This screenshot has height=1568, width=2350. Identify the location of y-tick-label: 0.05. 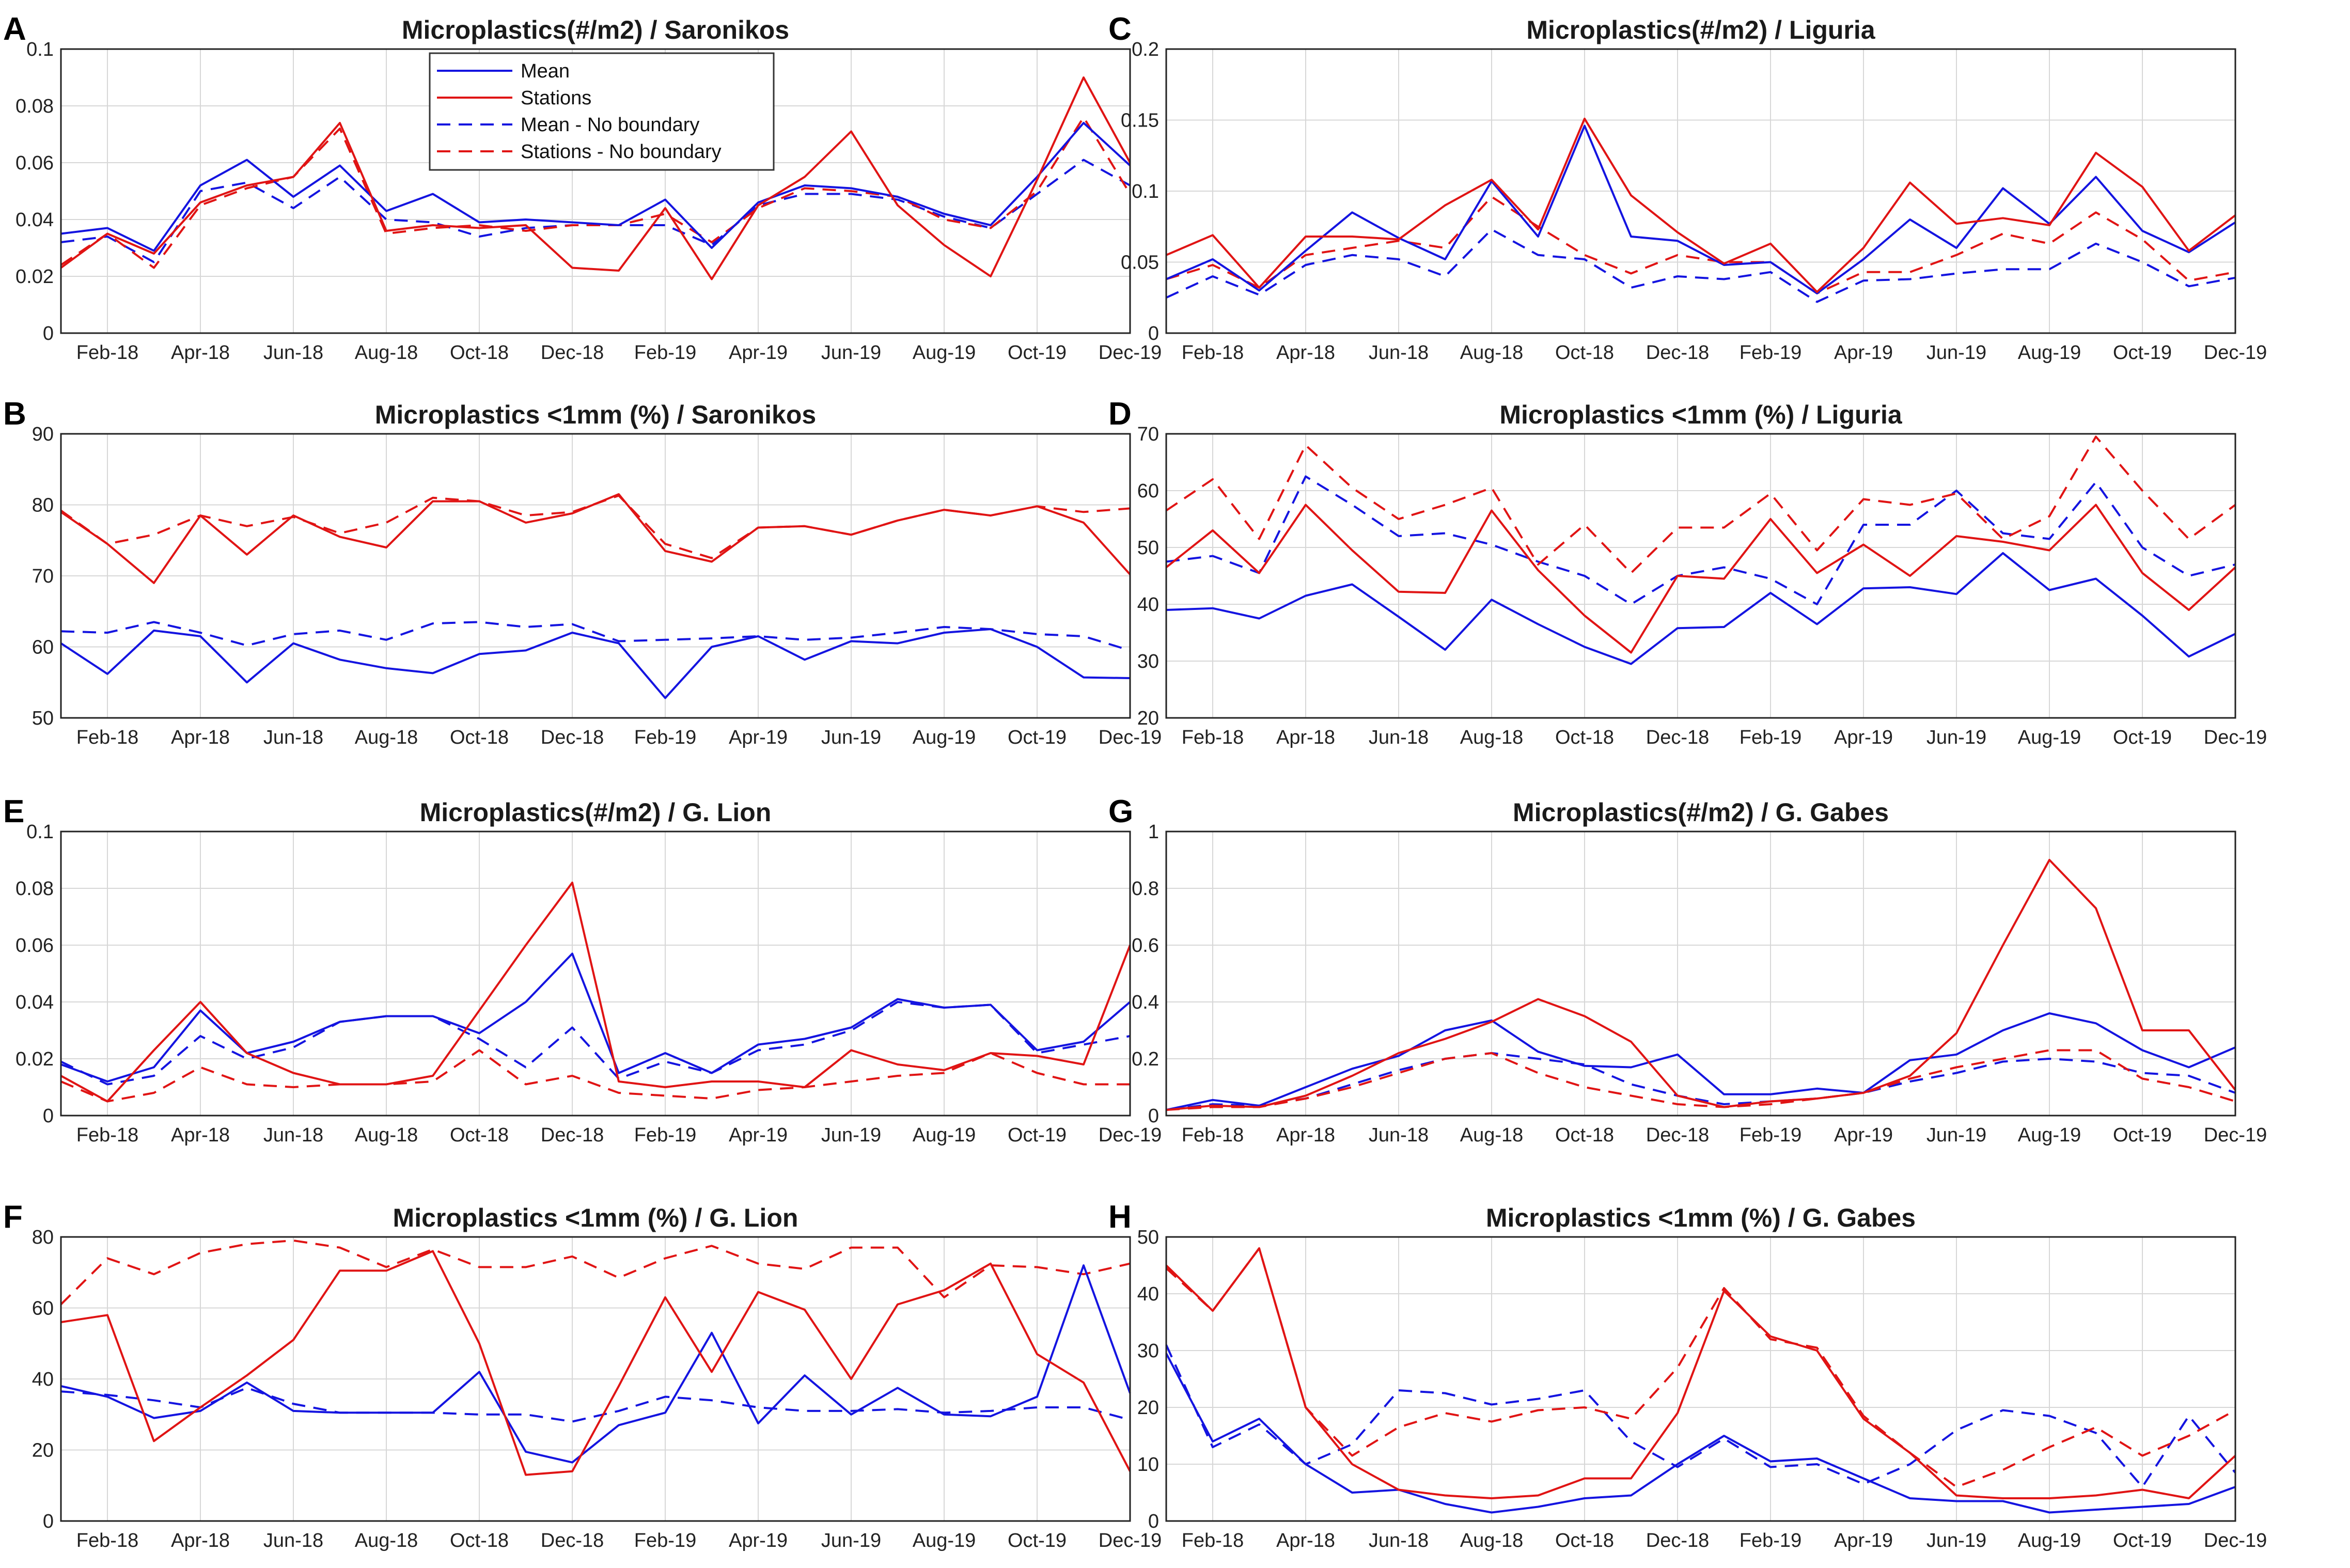
(1140, 263).